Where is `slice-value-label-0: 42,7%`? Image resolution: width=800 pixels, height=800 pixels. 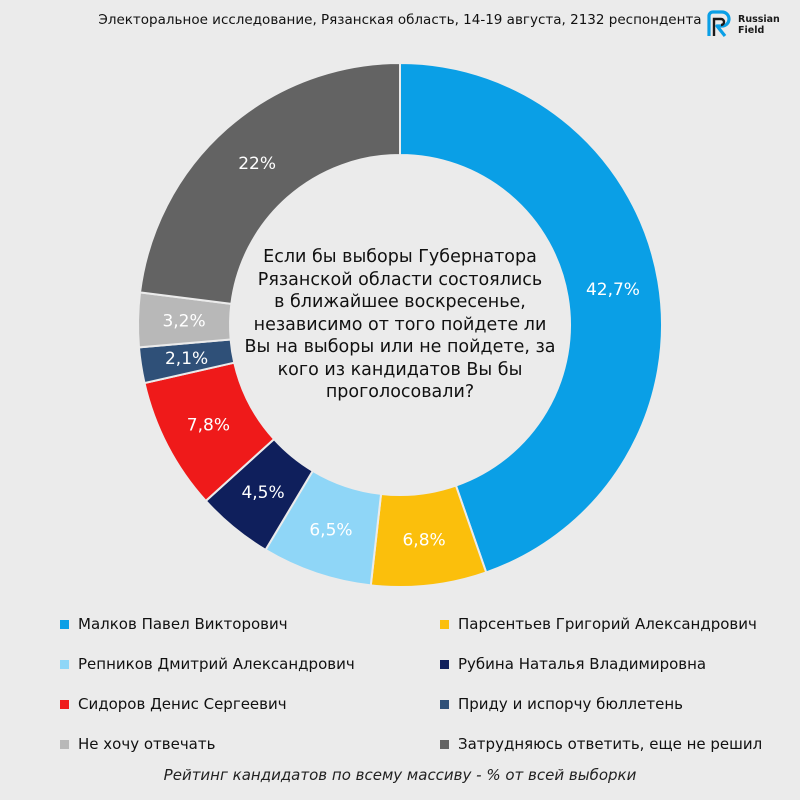 slice-value-label-0: 42,7% is located at coordinates (613, 290).